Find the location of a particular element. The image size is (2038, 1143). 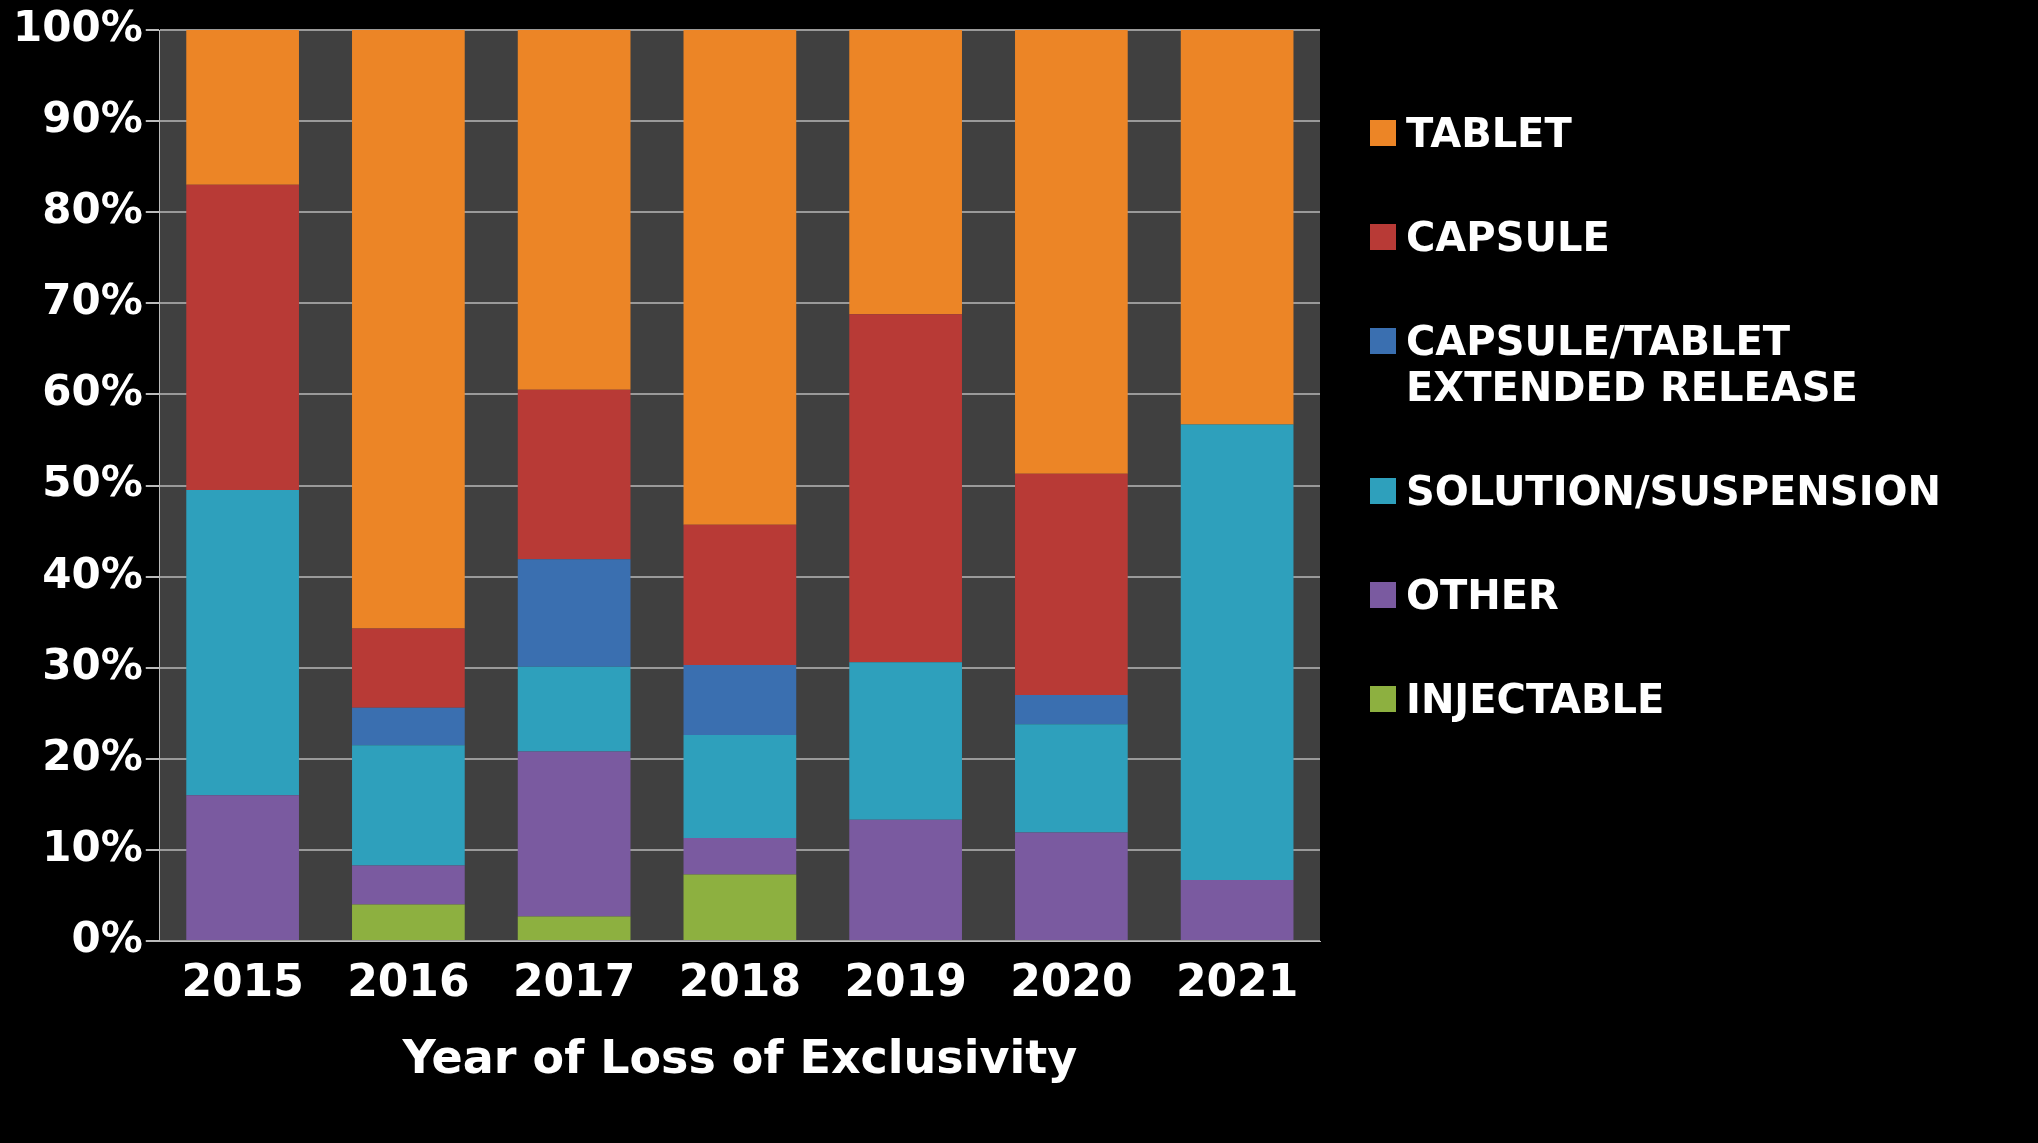

x-tick-label: 2015 is located at coordinates (242, 980).